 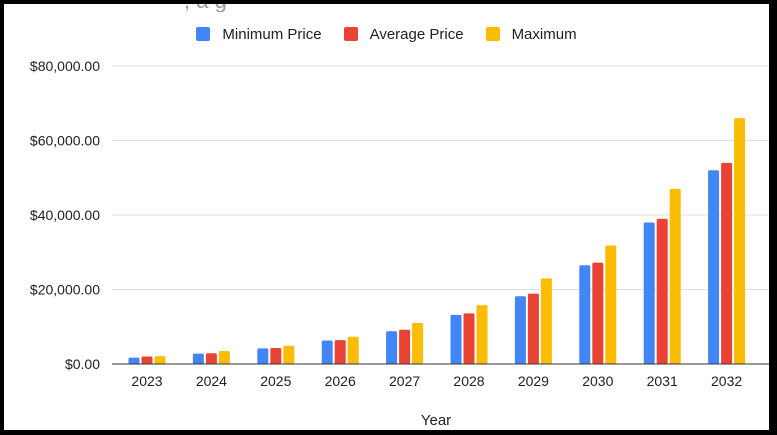 What do you see at coordinates (436, 381) in the screenshot?
I see `x-axis-ticks: 2023 2024 2025 2026 2027 2028 2029 2030 2031 2032` at bounding box center [436, 381].